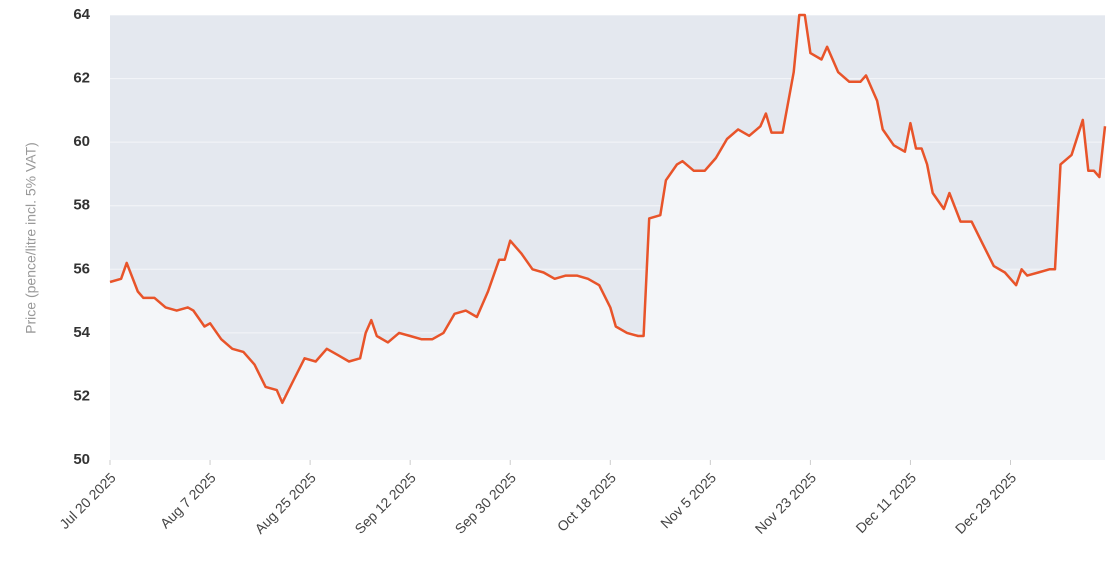 The width and height of the screenshot is (1113, 582). I want to click on y-tick-label: 64, so click(81, 14).